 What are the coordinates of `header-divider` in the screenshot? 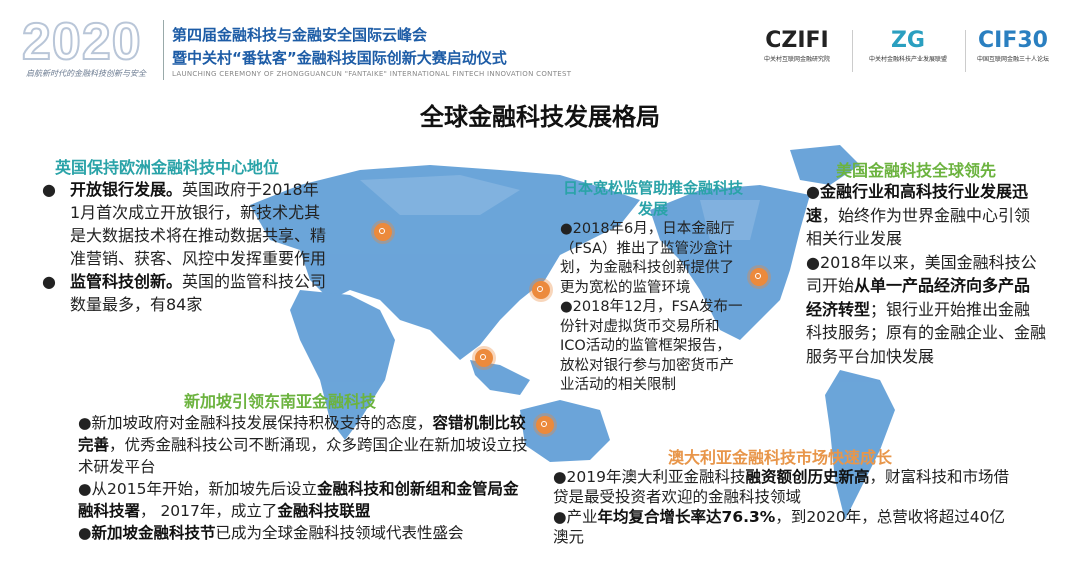 It's located at (163, 50).